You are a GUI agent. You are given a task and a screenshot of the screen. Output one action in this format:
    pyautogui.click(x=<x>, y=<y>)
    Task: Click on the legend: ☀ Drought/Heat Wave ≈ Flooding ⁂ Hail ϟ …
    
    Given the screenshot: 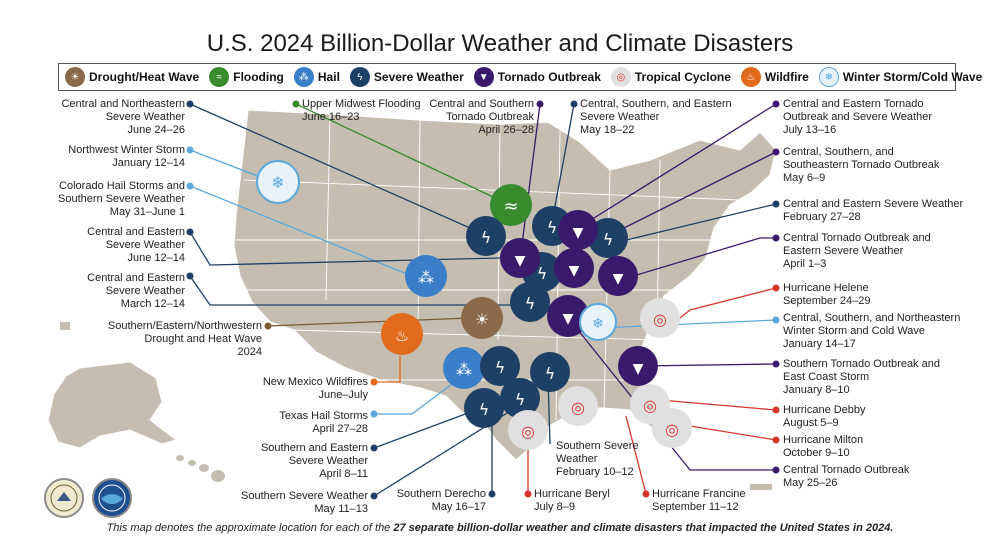 What is the action you would take?
    pyautogui.click(x=520, y=77)
    